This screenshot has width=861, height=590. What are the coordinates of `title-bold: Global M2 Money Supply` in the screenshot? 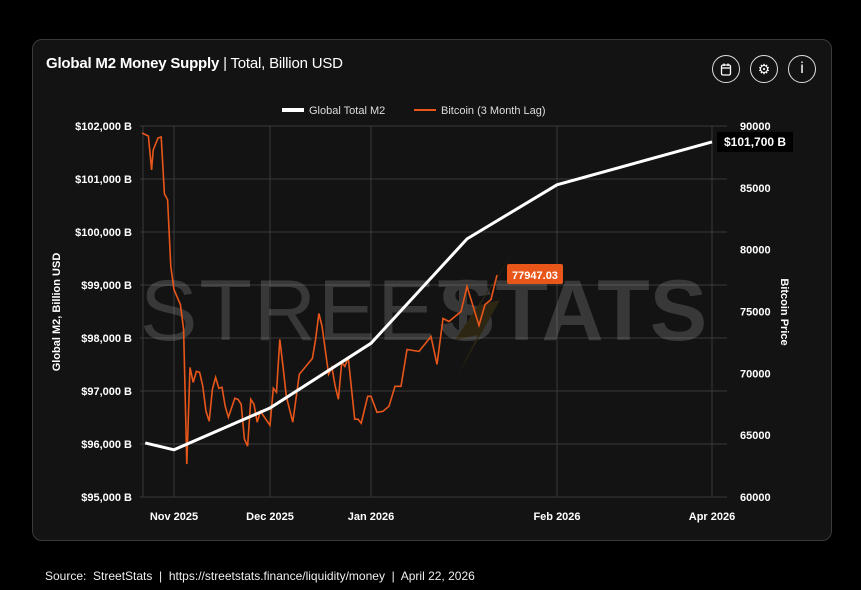 It's located at (133, 63).